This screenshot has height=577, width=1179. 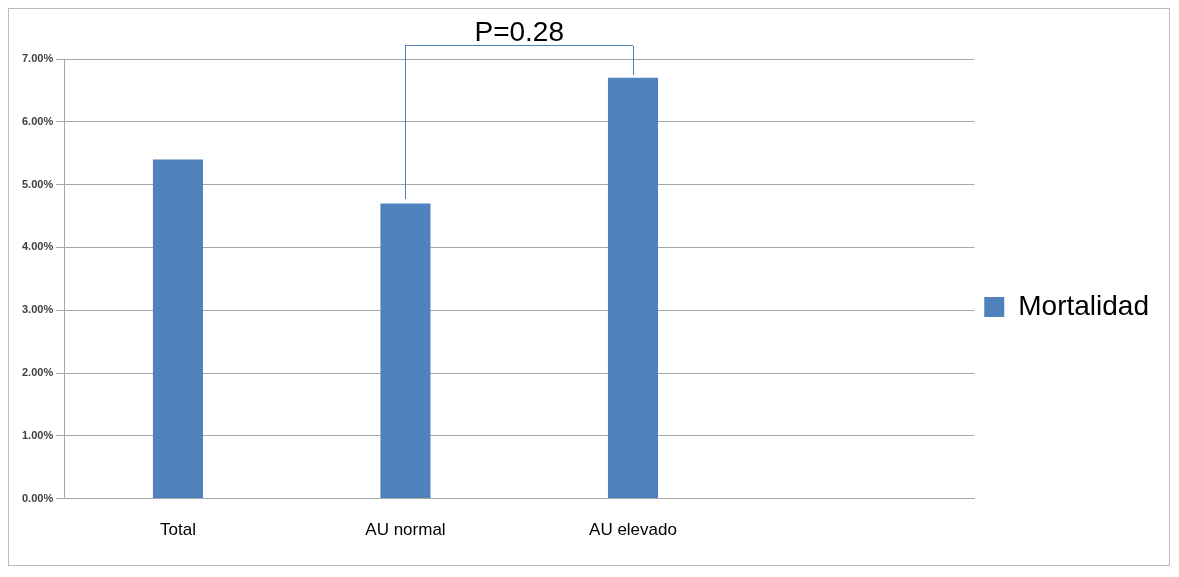 What do you see at coordinates (37, 372) in the screenshot?
I see `y-tick-label: 2.00%` at bounding box center [37, 372].